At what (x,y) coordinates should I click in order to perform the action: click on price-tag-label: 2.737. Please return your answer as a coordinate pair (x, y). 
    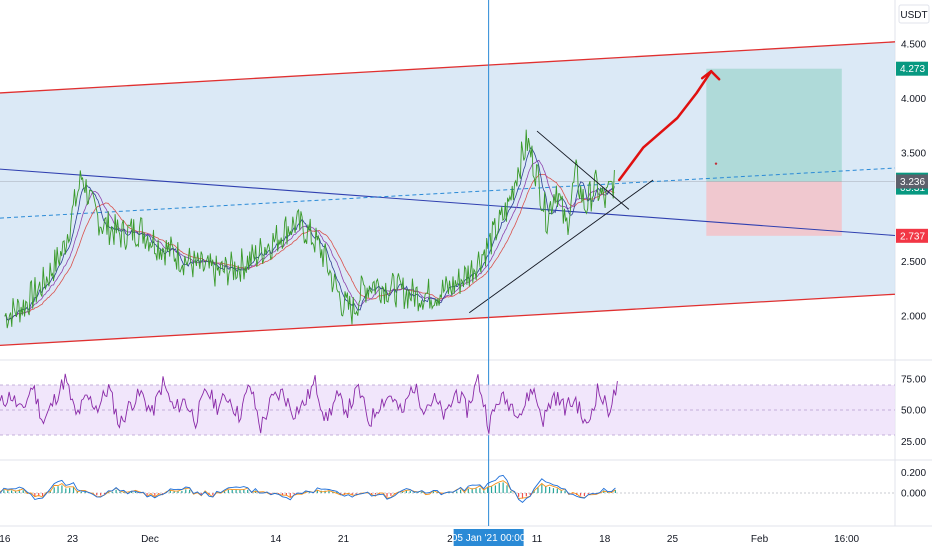
    Looking at the image, I should click on (912, 236).